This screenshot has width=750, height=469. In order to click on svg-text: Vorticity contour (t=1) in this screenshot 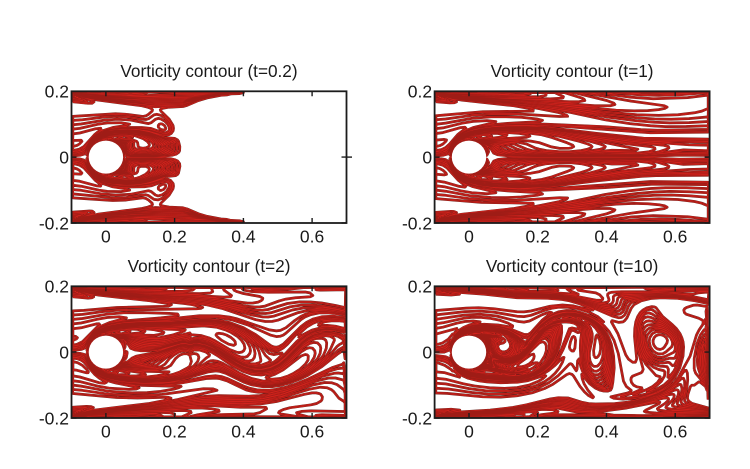, I will do `click(572, 71)`.